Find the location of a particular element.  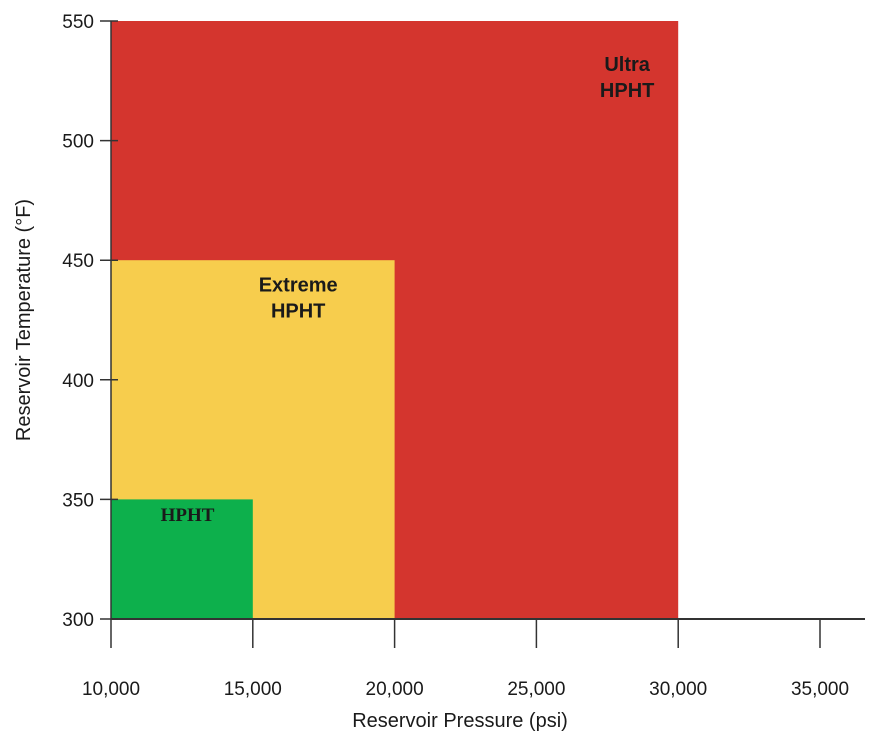

y-tick-label: 350 is located at coordinates (78, 500).